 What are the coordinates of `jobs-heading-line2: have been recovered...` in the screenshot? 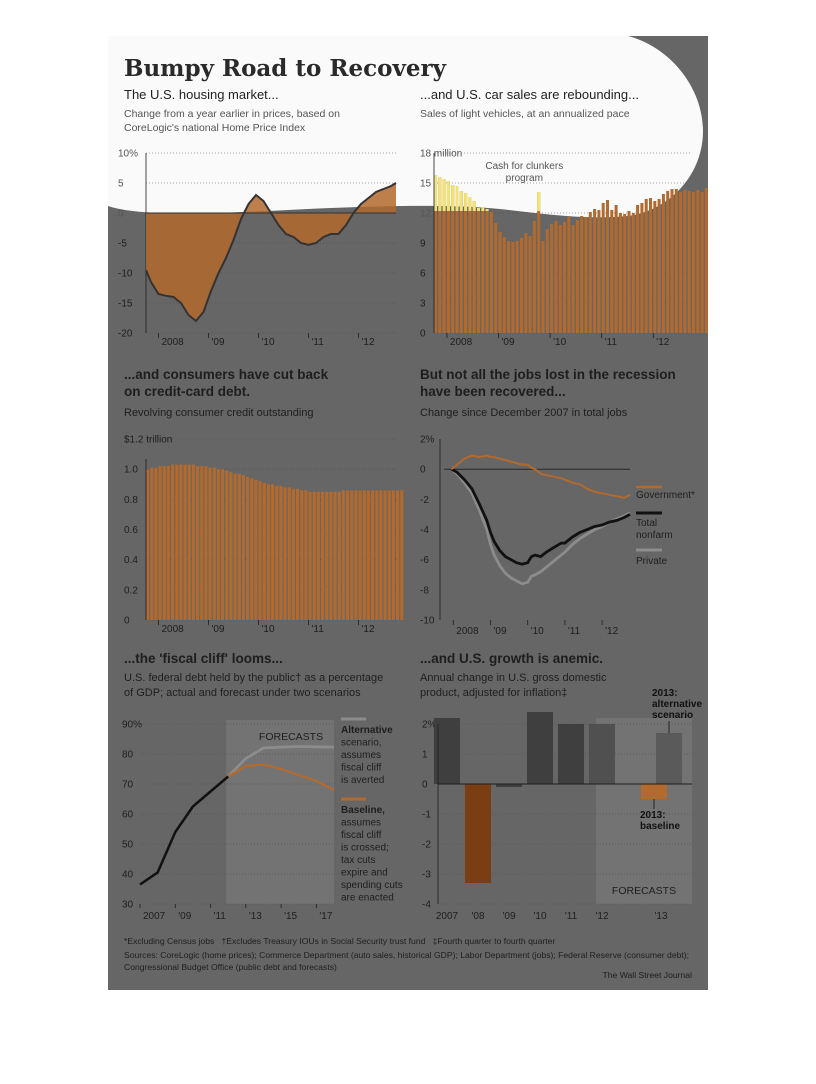 It's located at (493, 391).